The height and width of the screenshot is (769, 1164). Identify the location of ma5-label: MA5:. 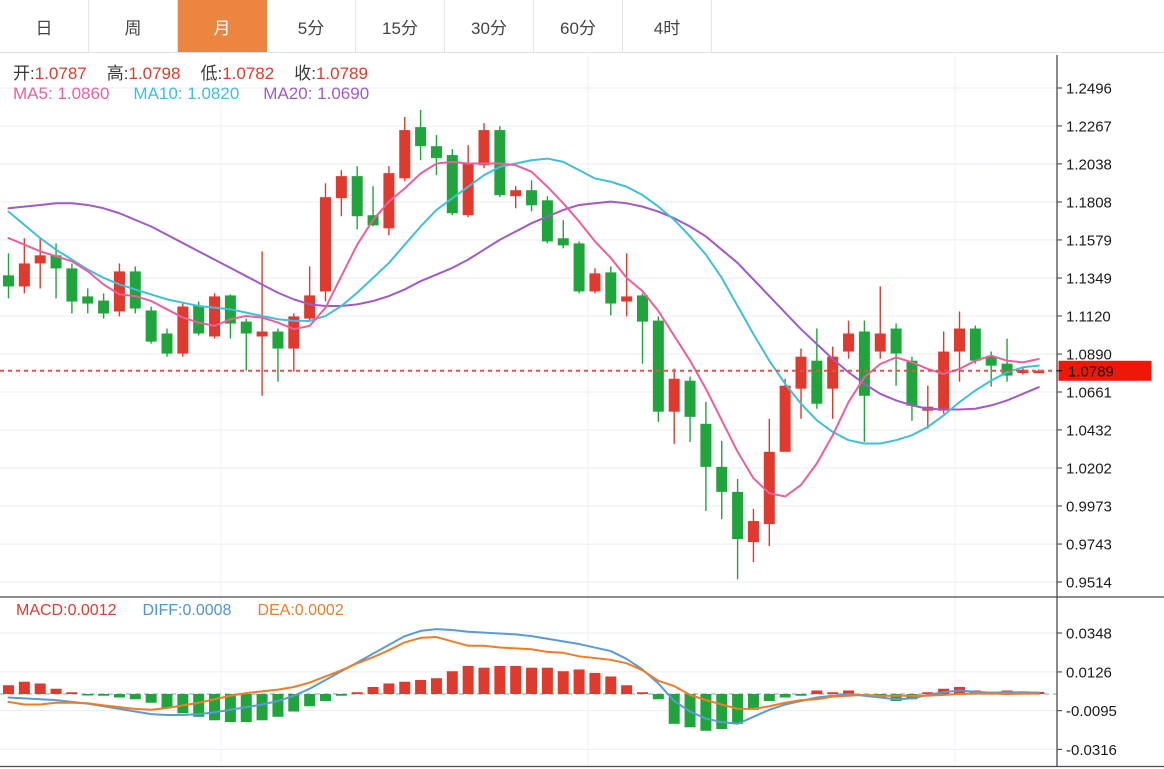
(33, 93).